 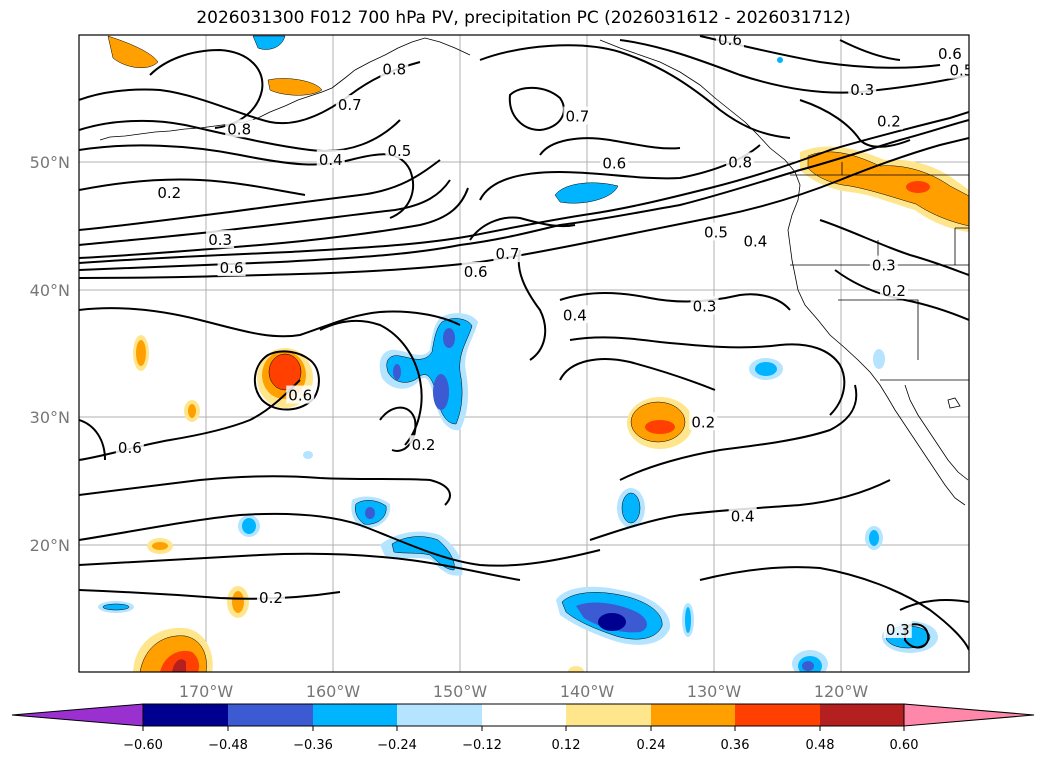 I want to click on lon-tick-label: 130°W, so click(x=714, y=691).